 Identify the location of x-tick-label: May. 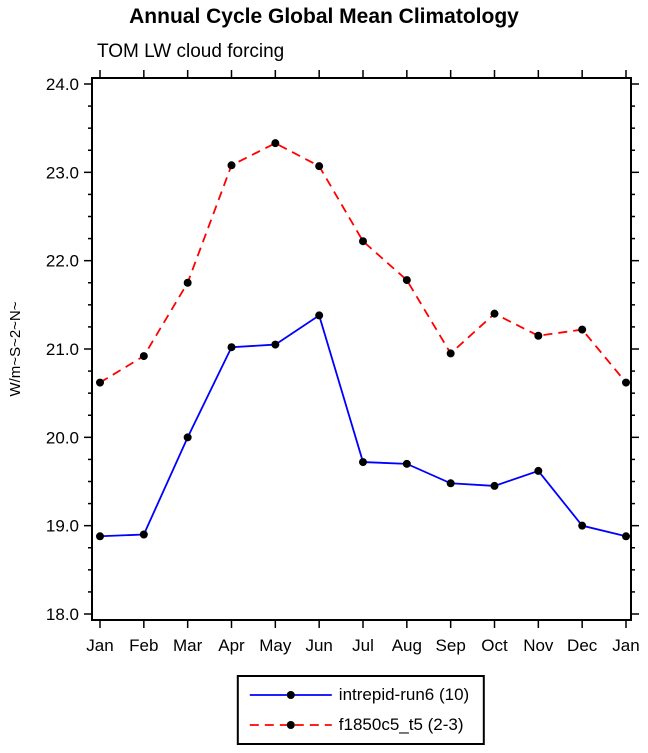
(275, 645).